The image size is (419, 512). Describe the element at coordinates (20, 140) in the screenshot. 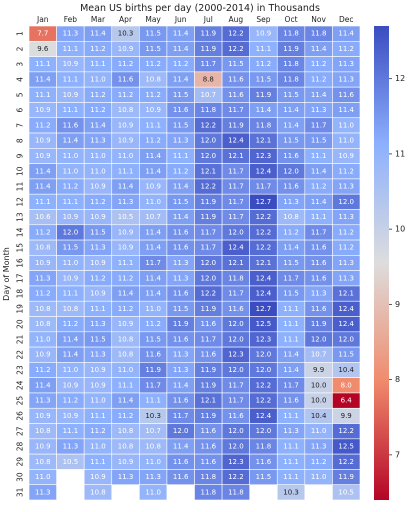

I see `y-tick-label: 8` at that location.